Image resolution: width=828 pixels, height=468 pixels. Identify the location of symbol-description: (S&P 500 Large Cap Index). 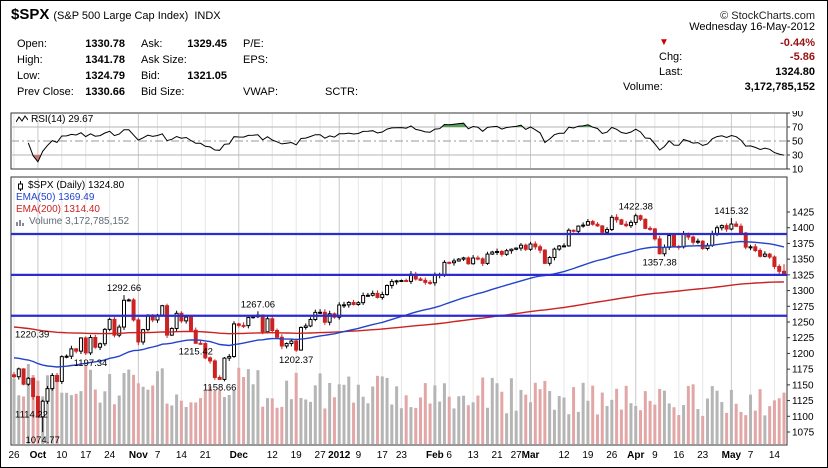
(121, 16).